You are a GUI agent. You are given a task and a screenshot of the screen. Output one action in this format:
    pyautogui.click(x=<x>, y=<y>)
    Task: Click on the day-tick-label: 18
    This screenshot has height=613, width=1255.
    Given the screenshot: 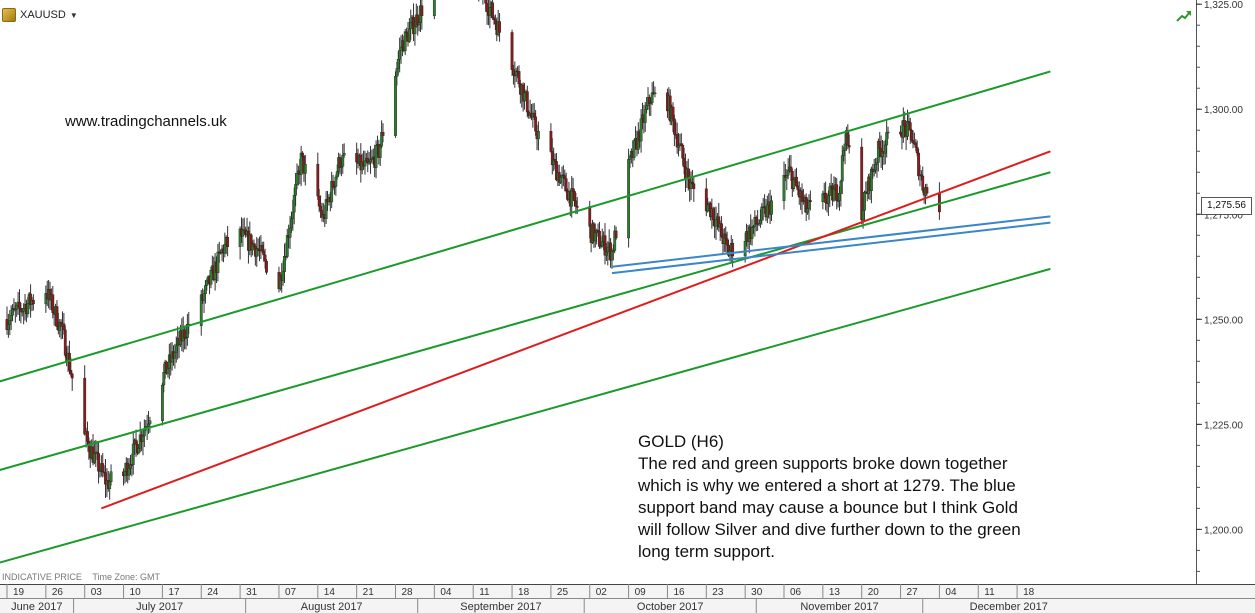 What is the action you would take?
    pyautogui.click(x=524, y=592)
    